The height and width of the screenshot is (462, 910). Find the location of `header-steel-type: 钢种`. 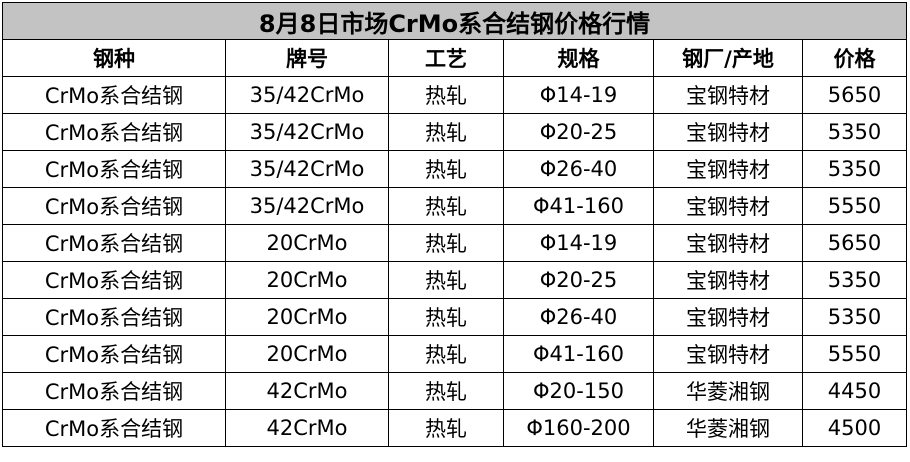

header-steel-type: 钢种 is located at coordinates (114, 58).